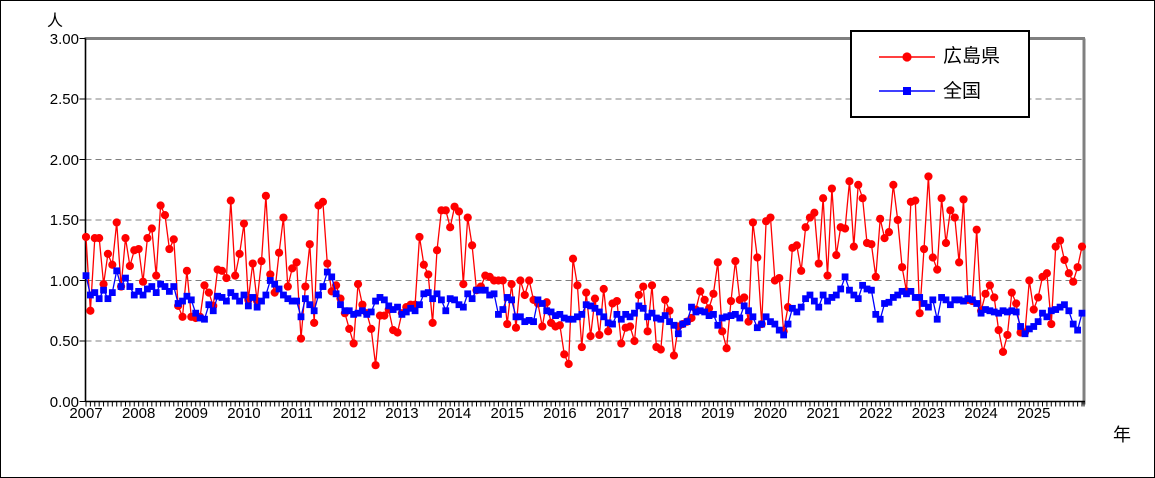 The width and height of the screenshot is (1155, 478). I want to click on legend-marker-square-icon, so click(907, 91).